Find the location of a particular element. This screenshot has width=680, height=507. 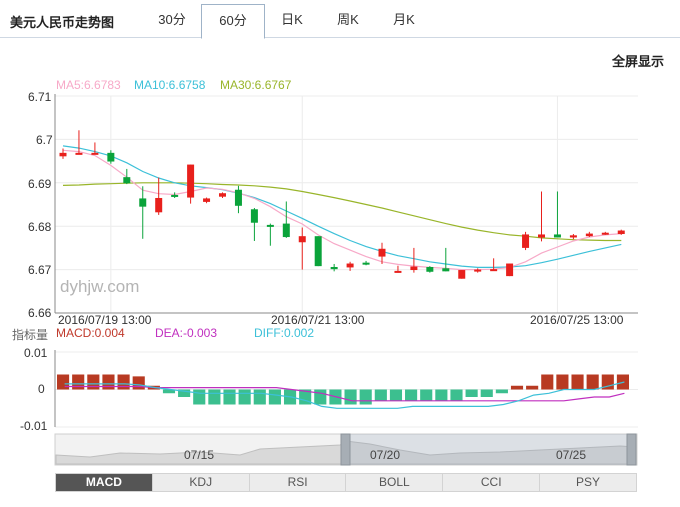

navigator-handle-right is located at coordinates (631, 449).